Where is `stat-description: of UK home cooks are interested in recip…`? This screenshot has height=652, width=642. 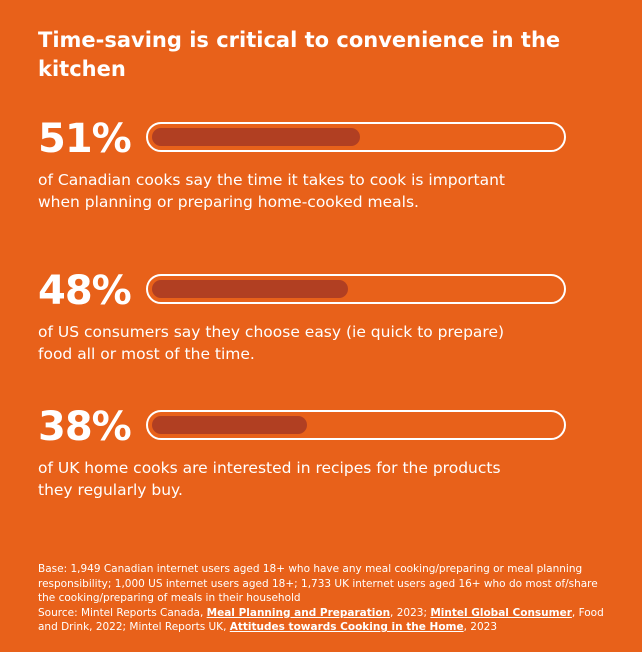
stat-description: of UK home cooks are interested in recip… is located at coordinates (269, 479).